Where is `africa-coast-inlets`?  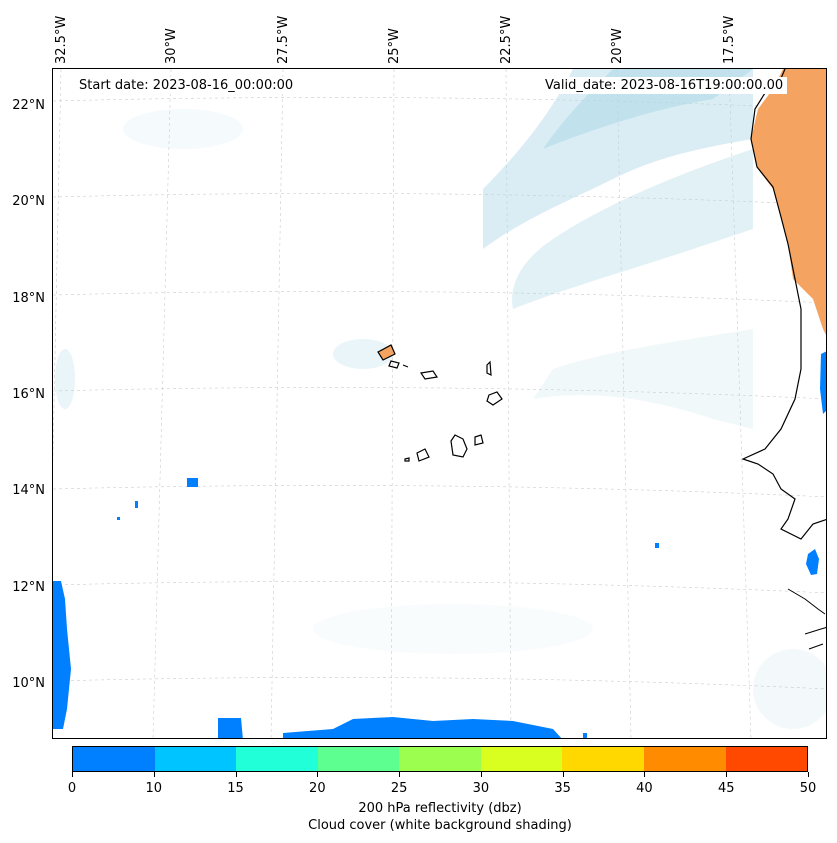
africa-coast-inlets is located at coordinates (806, 619).